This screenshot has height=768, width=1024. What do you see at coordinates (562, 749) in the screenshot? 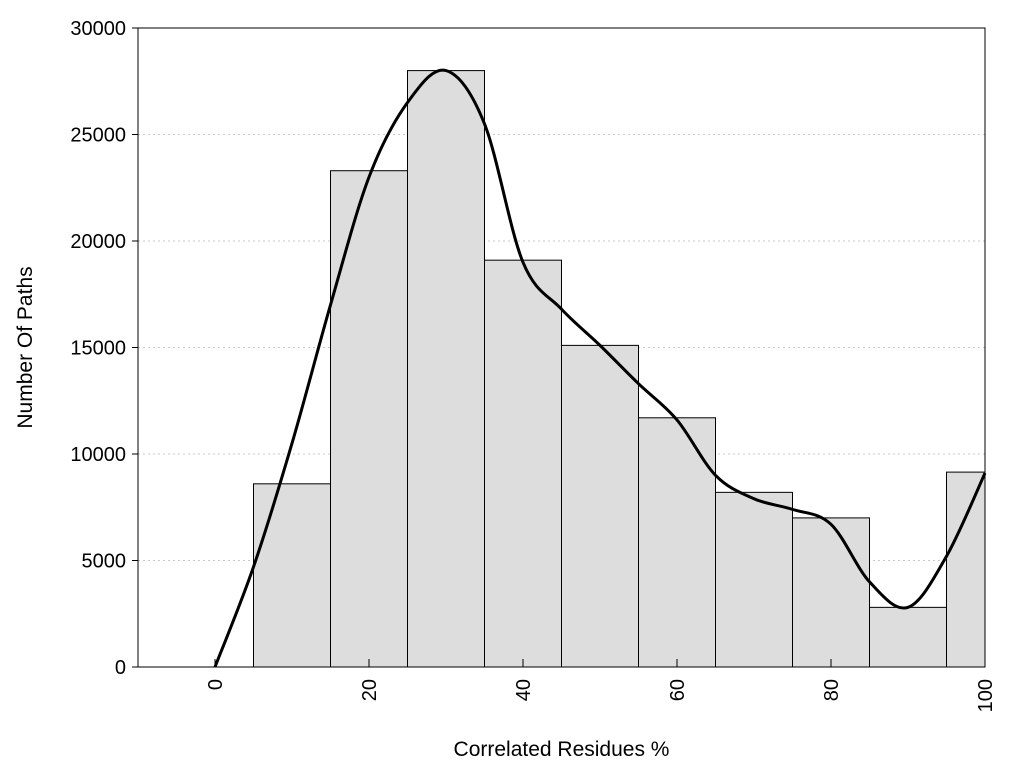
I see `x-axis-label: Correlated Residues %` at bounding box center [562, 749].